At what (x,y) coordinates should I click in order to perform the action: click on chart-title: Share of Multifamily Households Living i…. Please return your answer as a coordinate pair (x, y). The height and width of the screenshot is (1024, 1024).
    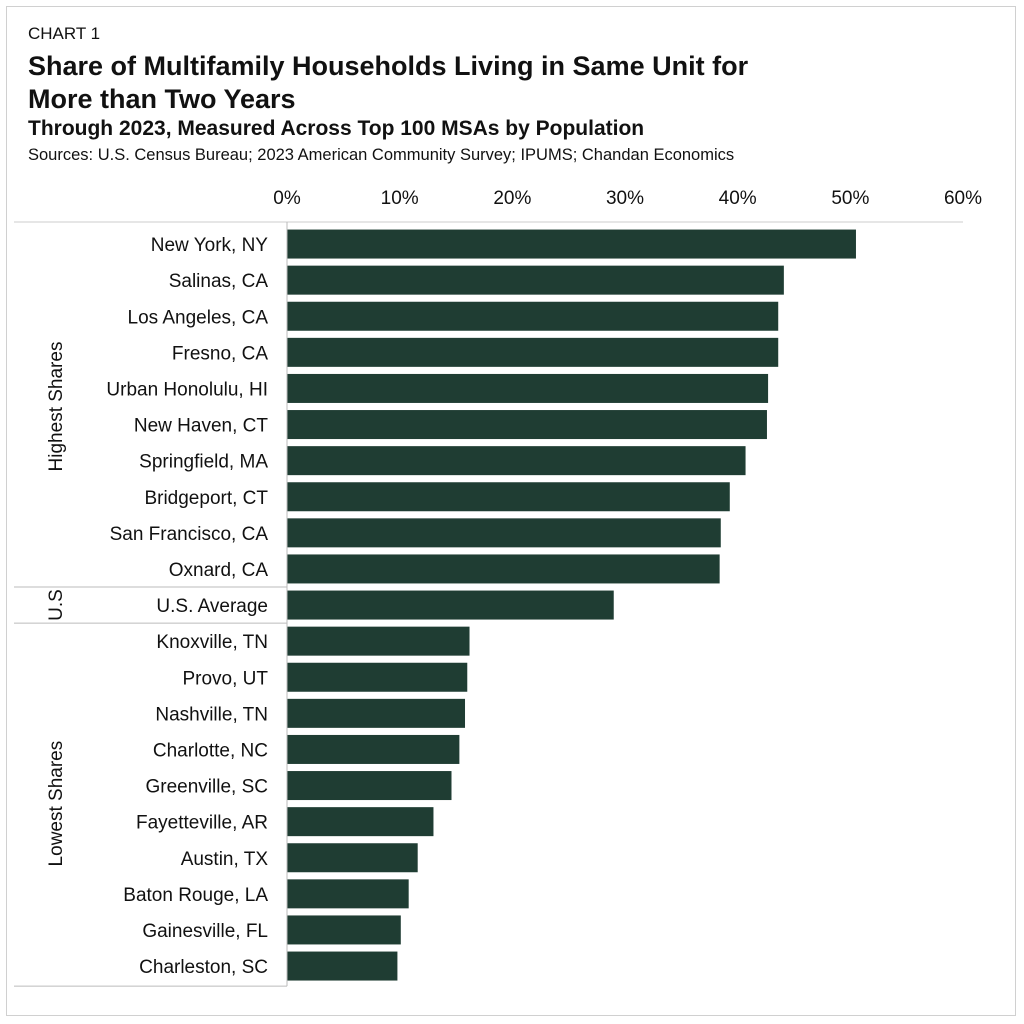
    Looking at the image, I should click on (388, 82).